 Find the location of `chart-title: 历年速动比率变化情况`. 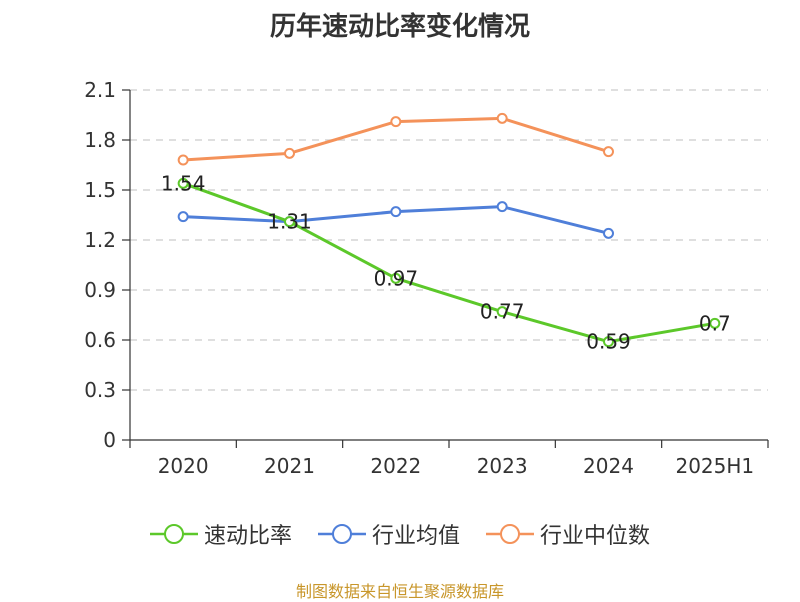

chart-title: 历年速动比率变化情况 is located at coordinates (399, 27).